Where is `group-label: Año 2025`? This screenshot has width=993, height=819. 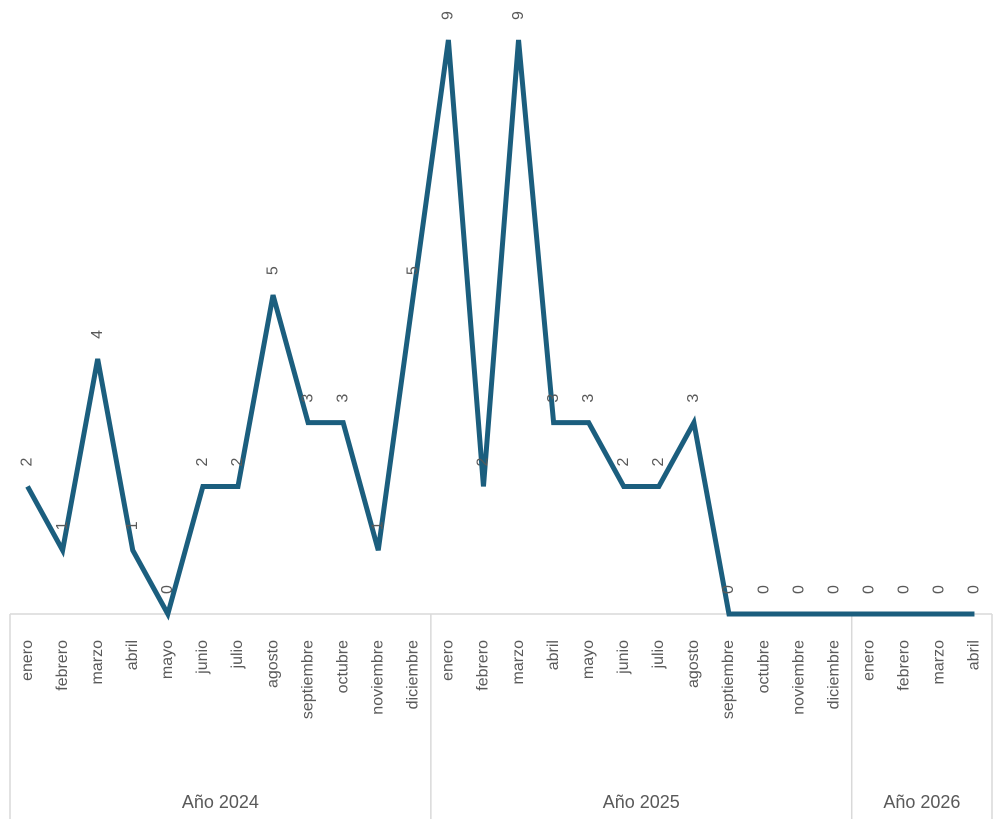 group-label: Año 2025 is located at coordinates (641, 802).